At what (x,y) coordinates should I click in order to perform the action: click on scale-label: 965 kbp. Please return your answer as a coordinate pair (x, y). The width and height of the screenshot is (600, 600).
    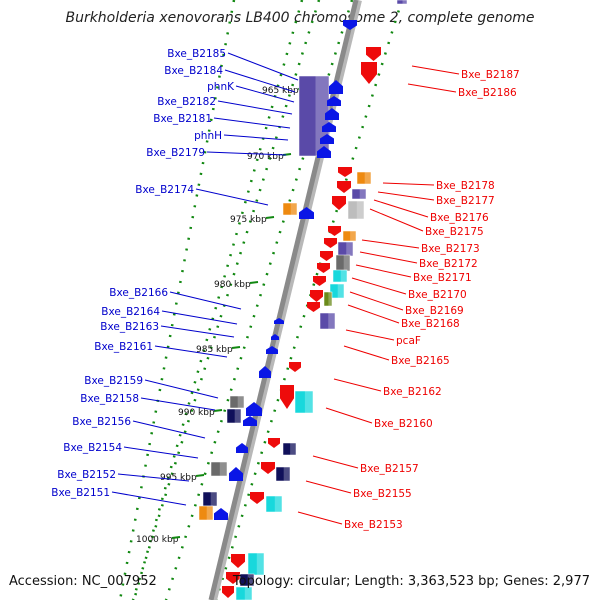
    Looking at the image, I should click on (280, 91).